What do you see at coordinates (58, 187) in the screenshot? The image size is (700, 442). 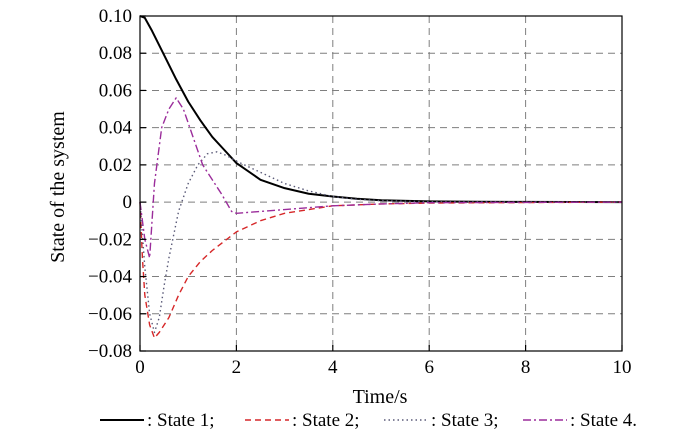 I see `y-axis-label: State of the system` at bounding box center [58, 187].